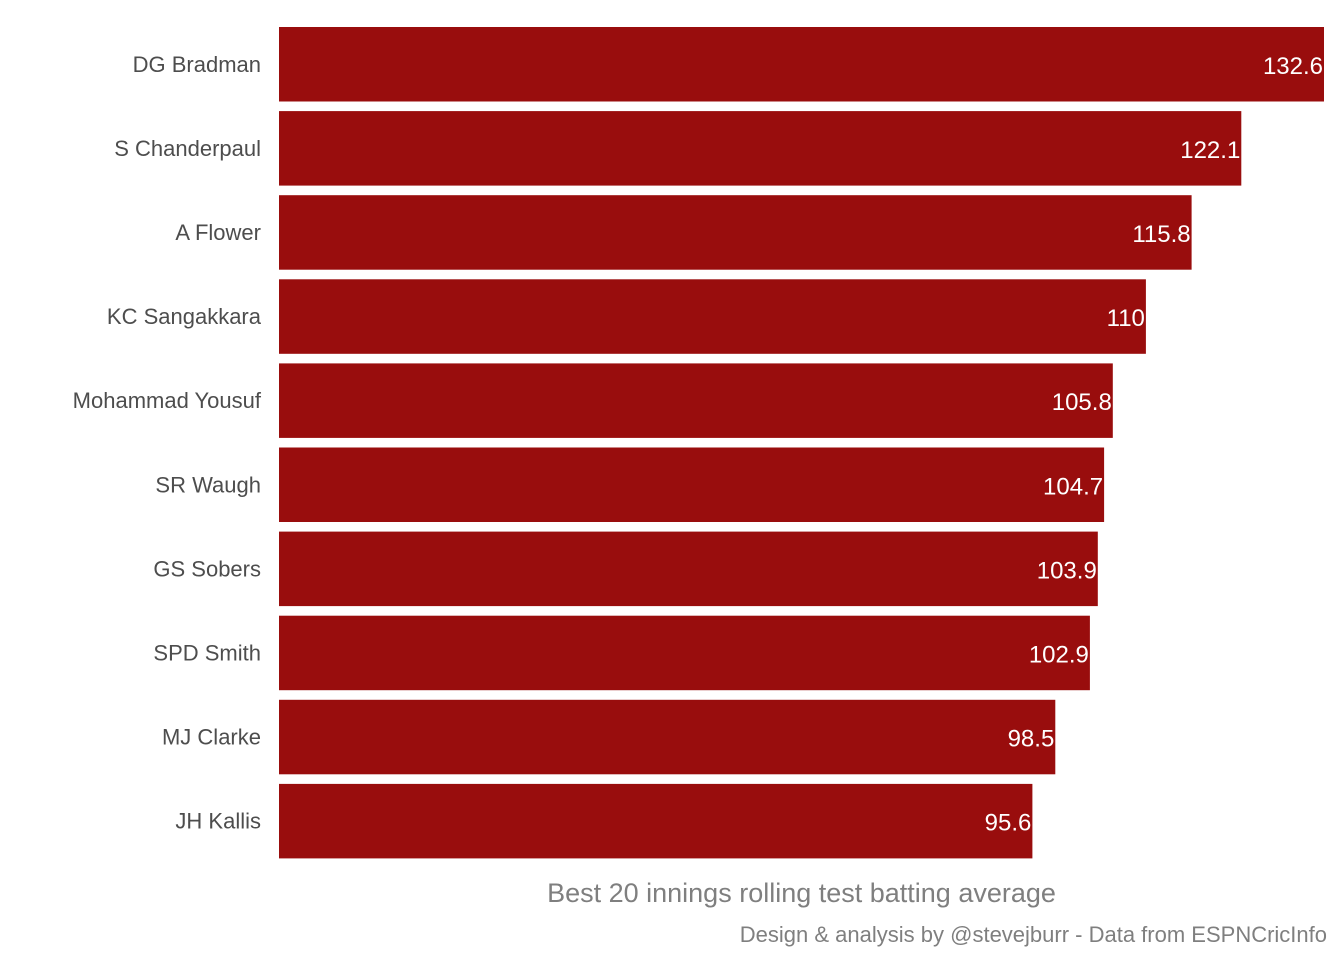 The image size is (1344, 960). Describe the element at coordinates (1161, 234) in the screenshot. I see `value-label: 115.8` at that location.